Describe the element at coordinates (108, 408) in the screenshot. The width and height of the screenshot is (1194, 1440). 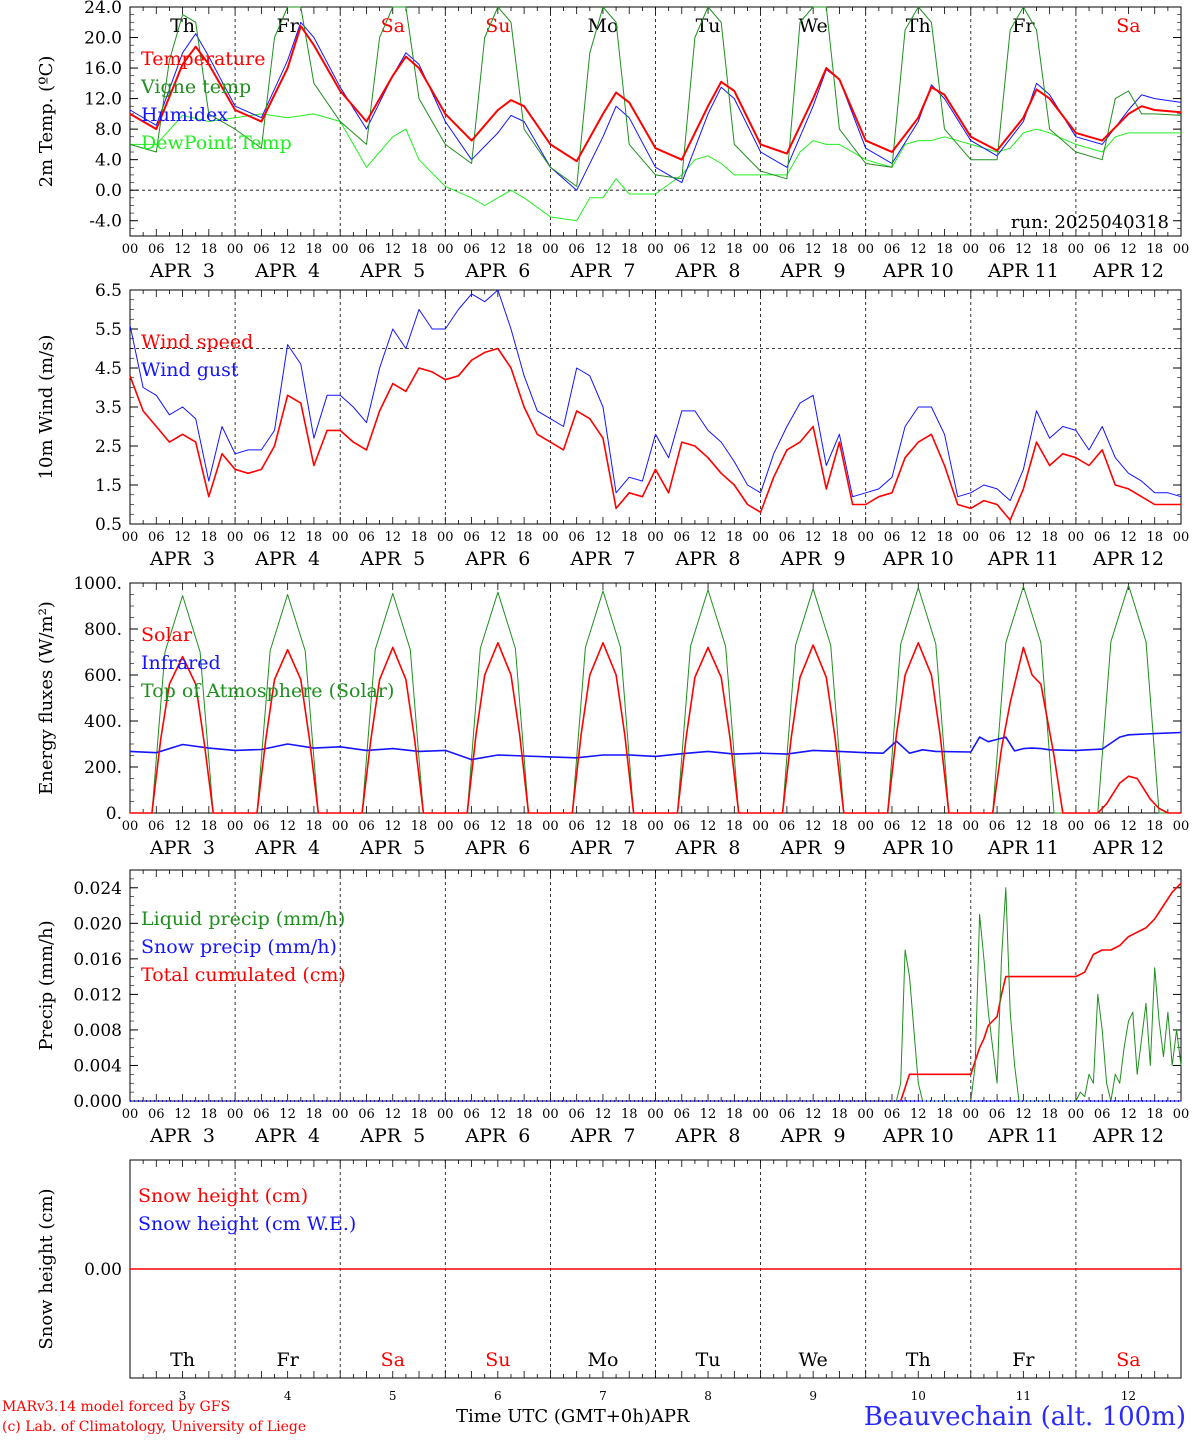
I see `y-tick-label: 3.5` at that location.